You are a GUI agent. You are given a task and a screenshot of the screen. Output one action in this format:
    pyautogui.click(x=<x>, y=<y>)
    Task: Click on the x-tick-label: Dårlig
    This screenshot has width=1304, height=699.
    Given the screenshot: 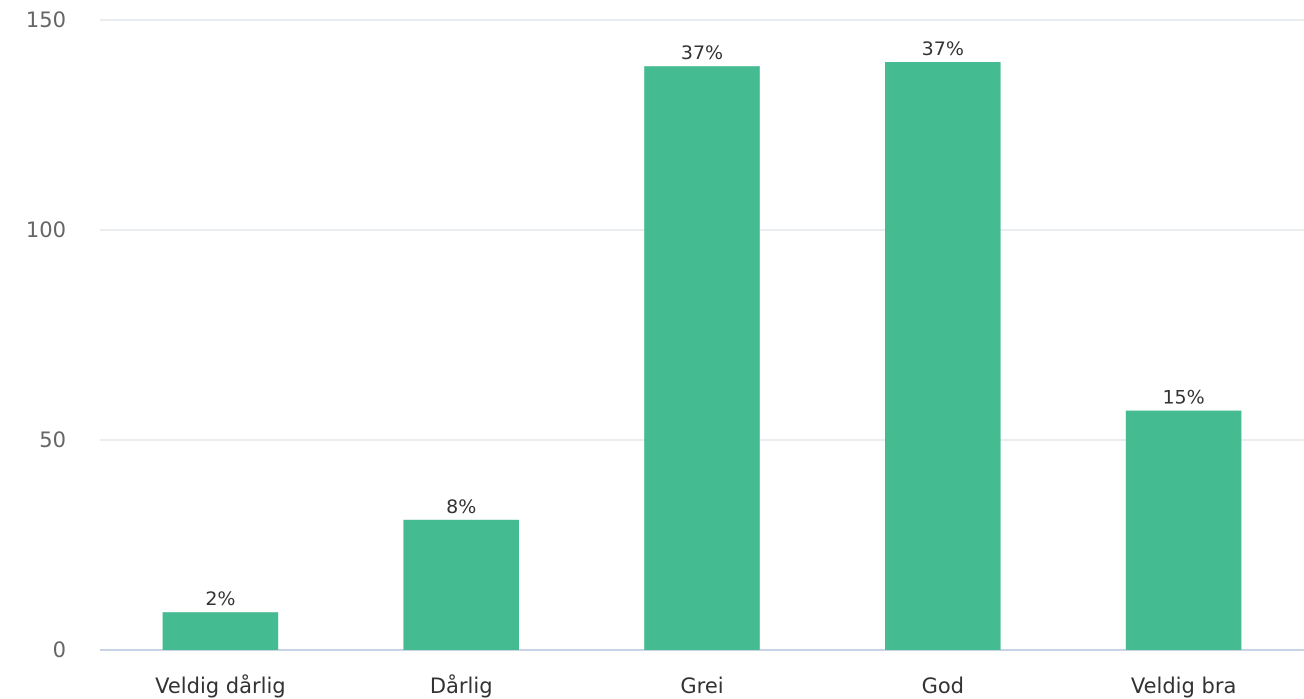 What is the action you would take?
    pyautogui.click(x=461, y=685)
    